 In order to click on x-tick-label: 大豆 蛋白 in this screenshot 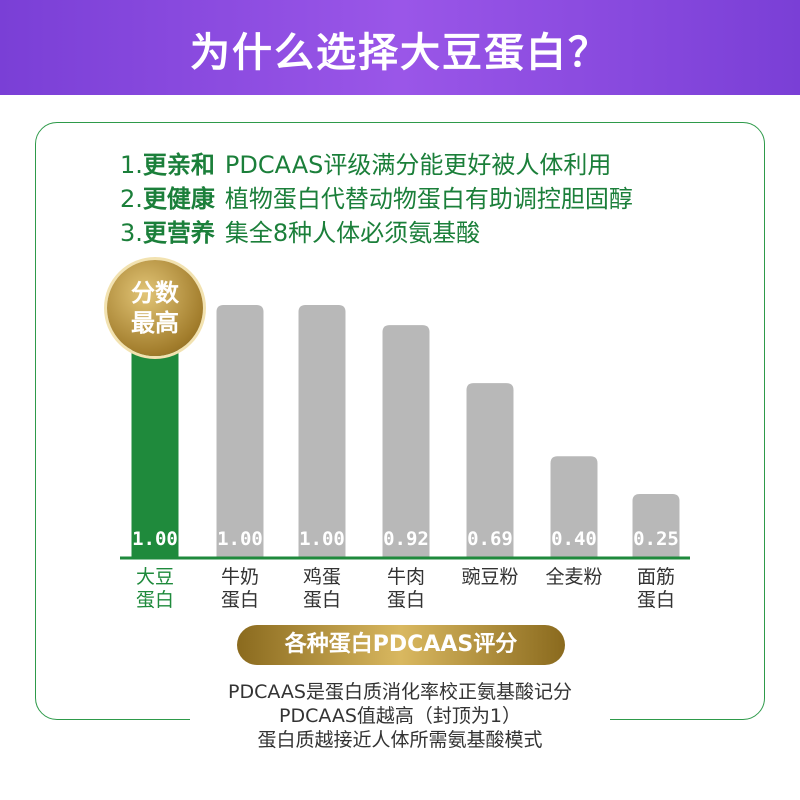, I will do `click(154, 588)`.